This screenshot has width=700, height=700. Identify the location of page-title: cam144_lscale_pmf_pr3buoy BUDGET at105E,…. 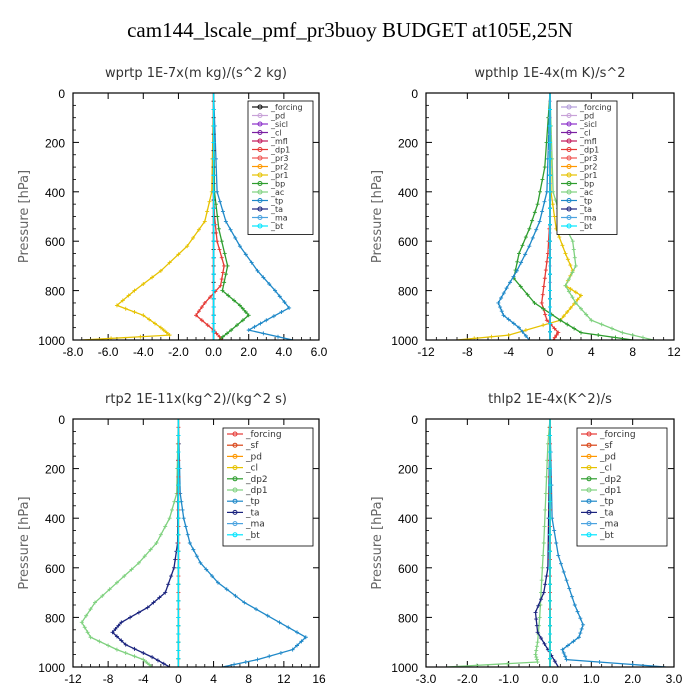
(350, 30).